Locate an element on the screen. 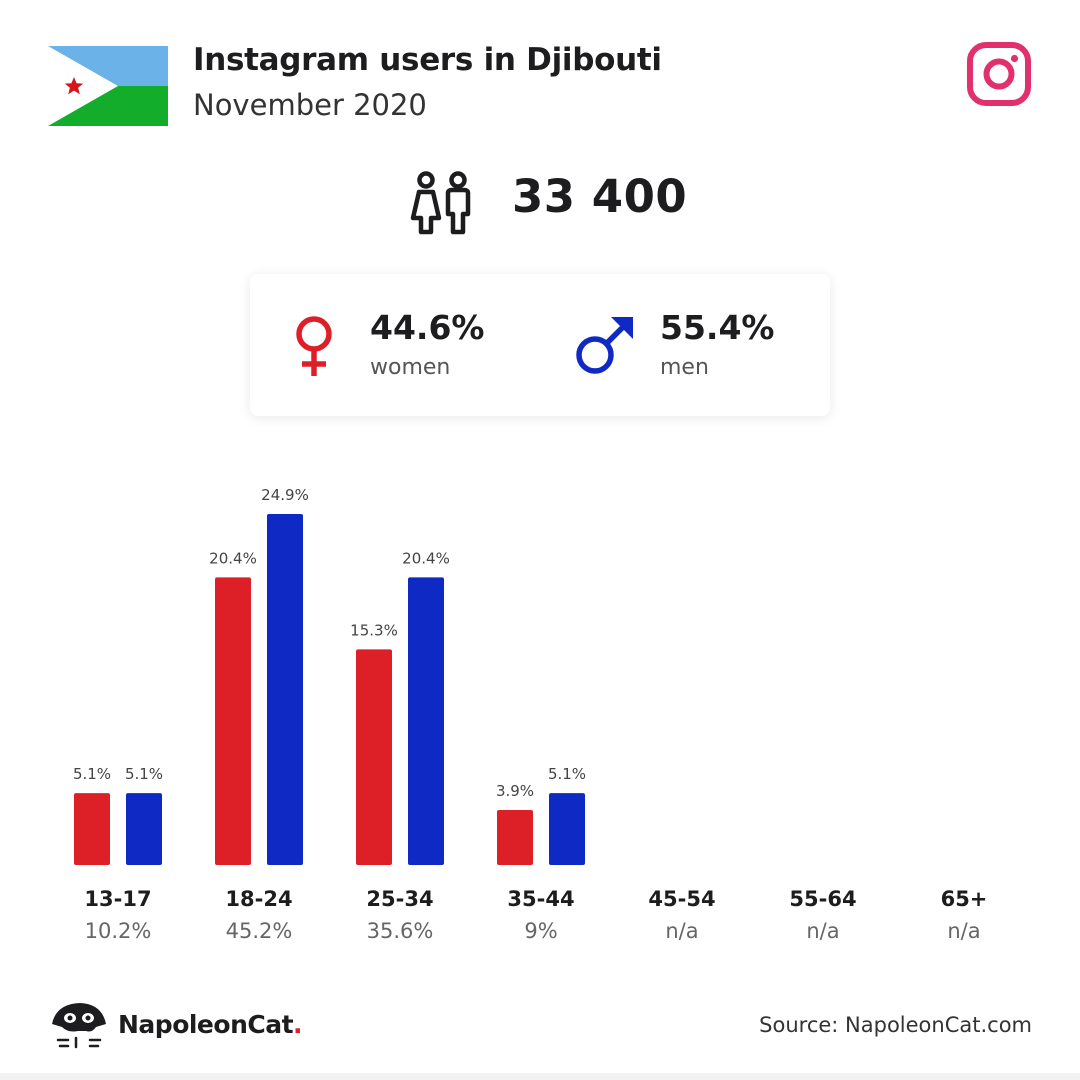 The image size is (1080, 1080). page-title: Instagram users in Djibouti is located at coordinates (427, 60).